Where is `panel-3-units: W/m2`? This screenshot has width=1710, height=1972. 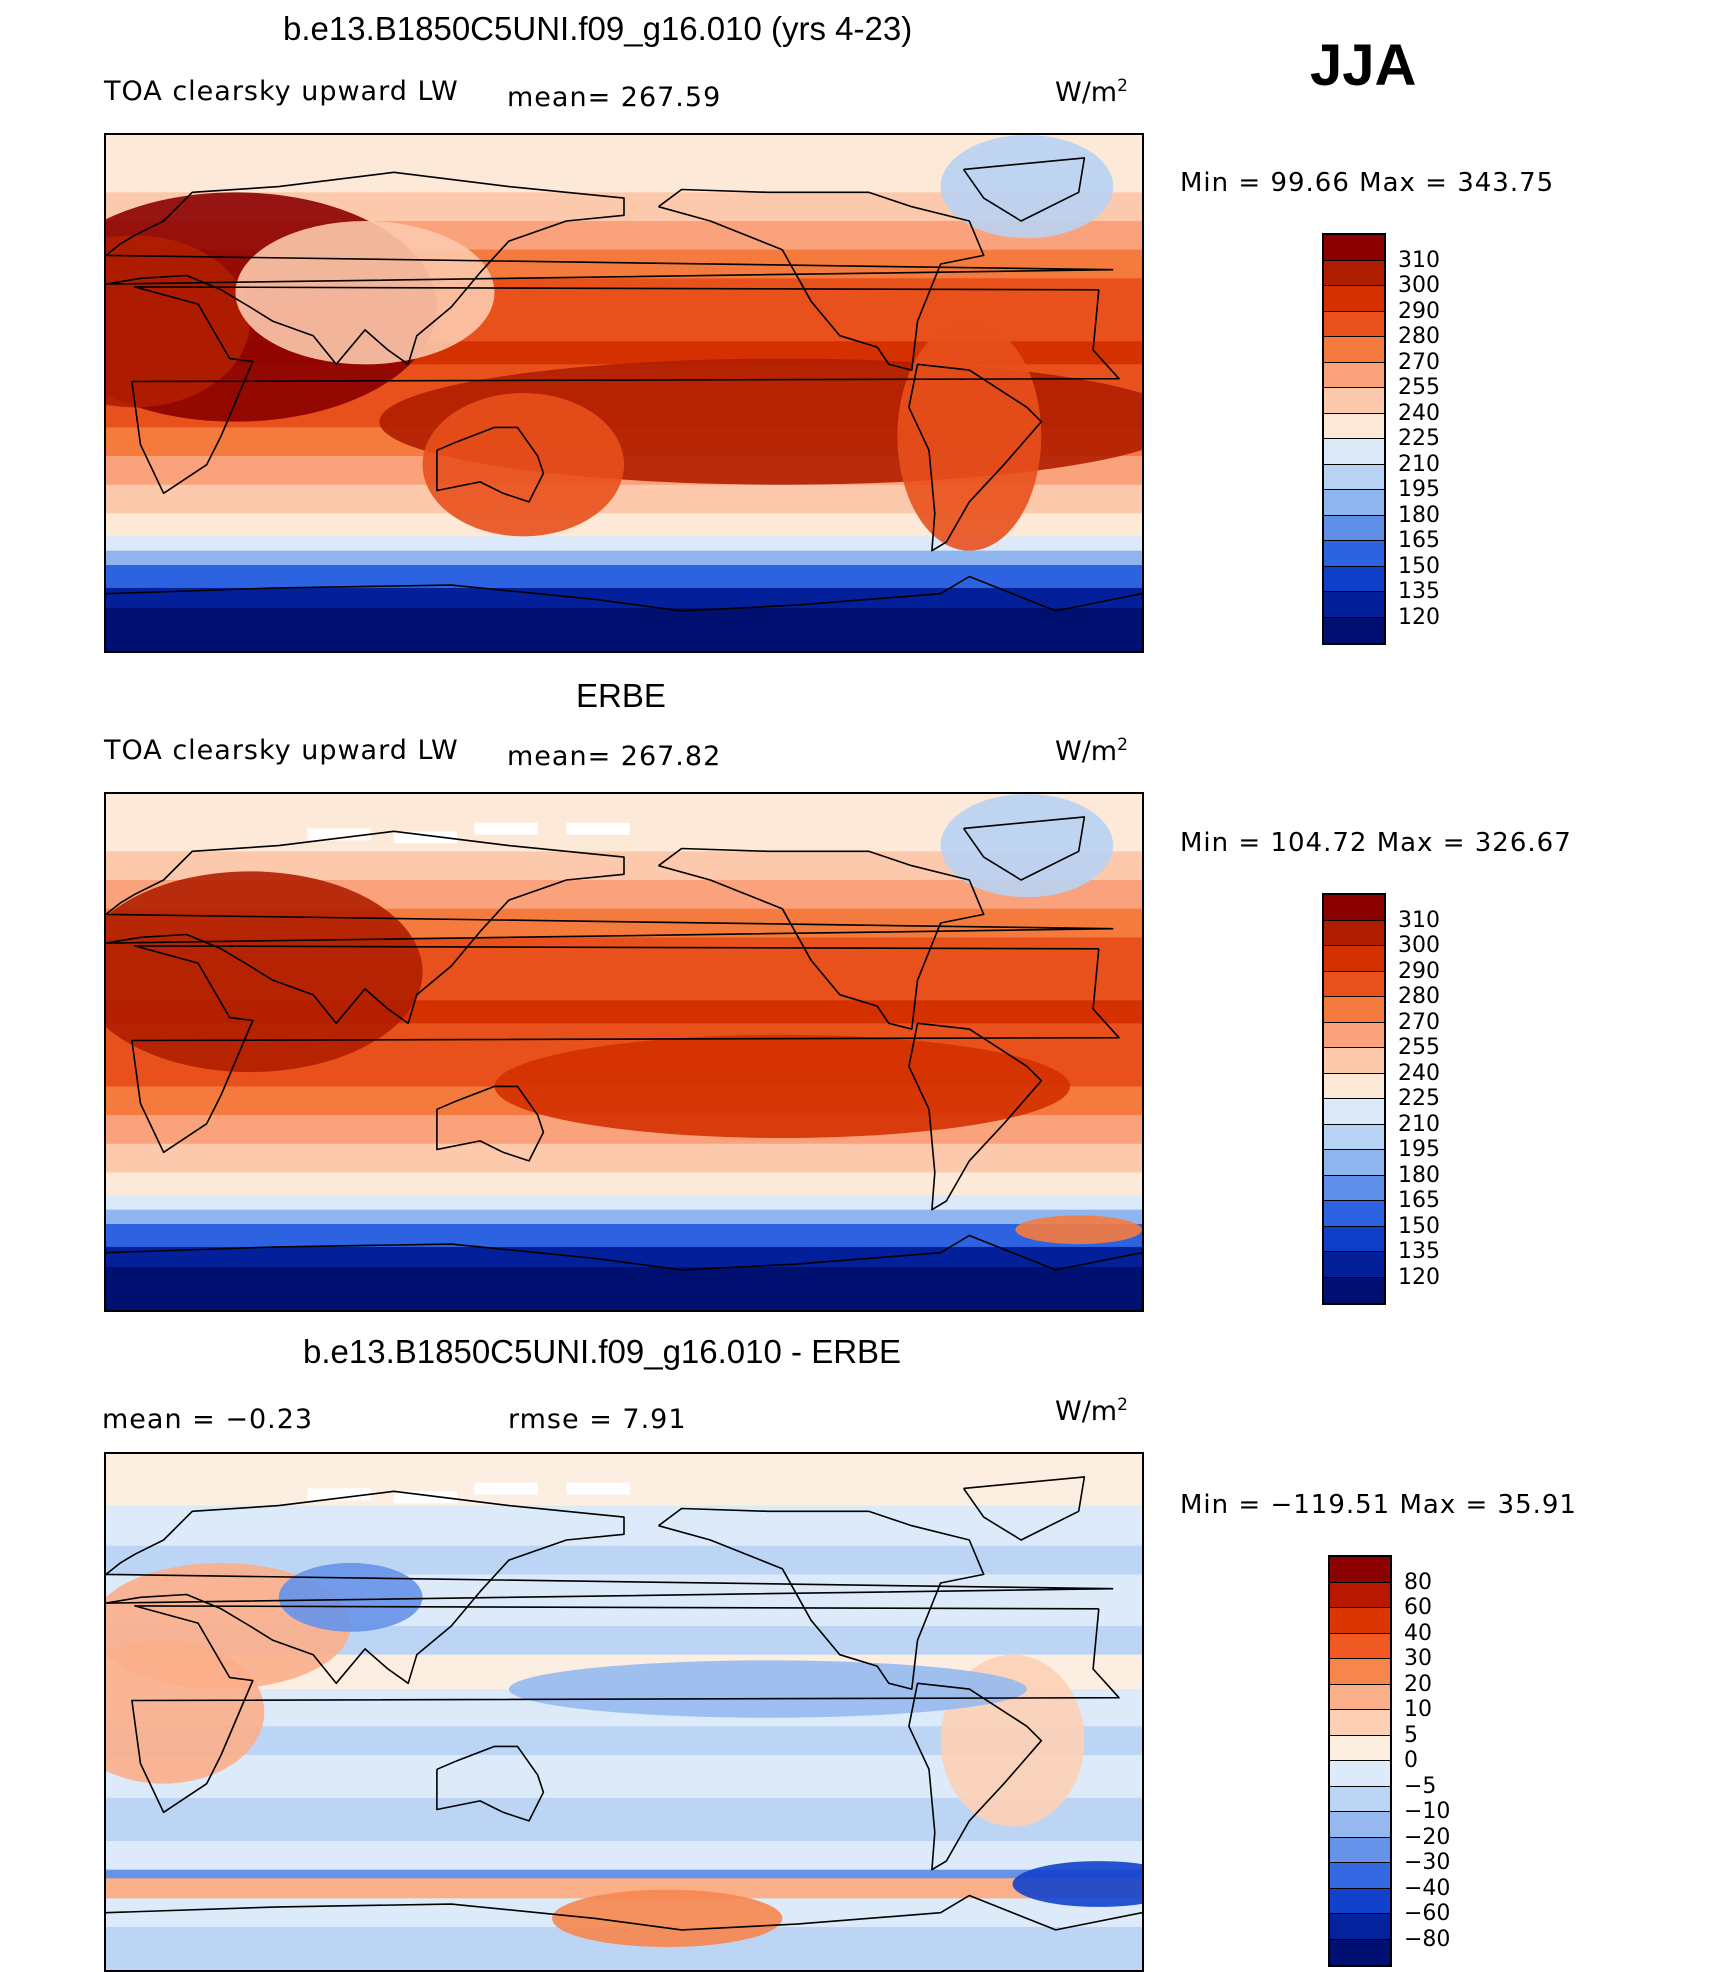
panel-3-units: W/m2 is located at coordinates (1091, 1411).